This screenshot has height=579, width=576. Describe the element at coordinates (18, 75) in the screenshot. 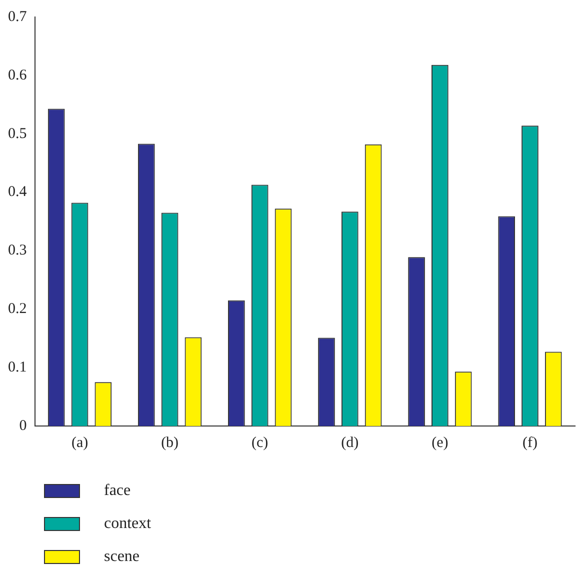

I see `y-tick-label: 0.6` at that location.